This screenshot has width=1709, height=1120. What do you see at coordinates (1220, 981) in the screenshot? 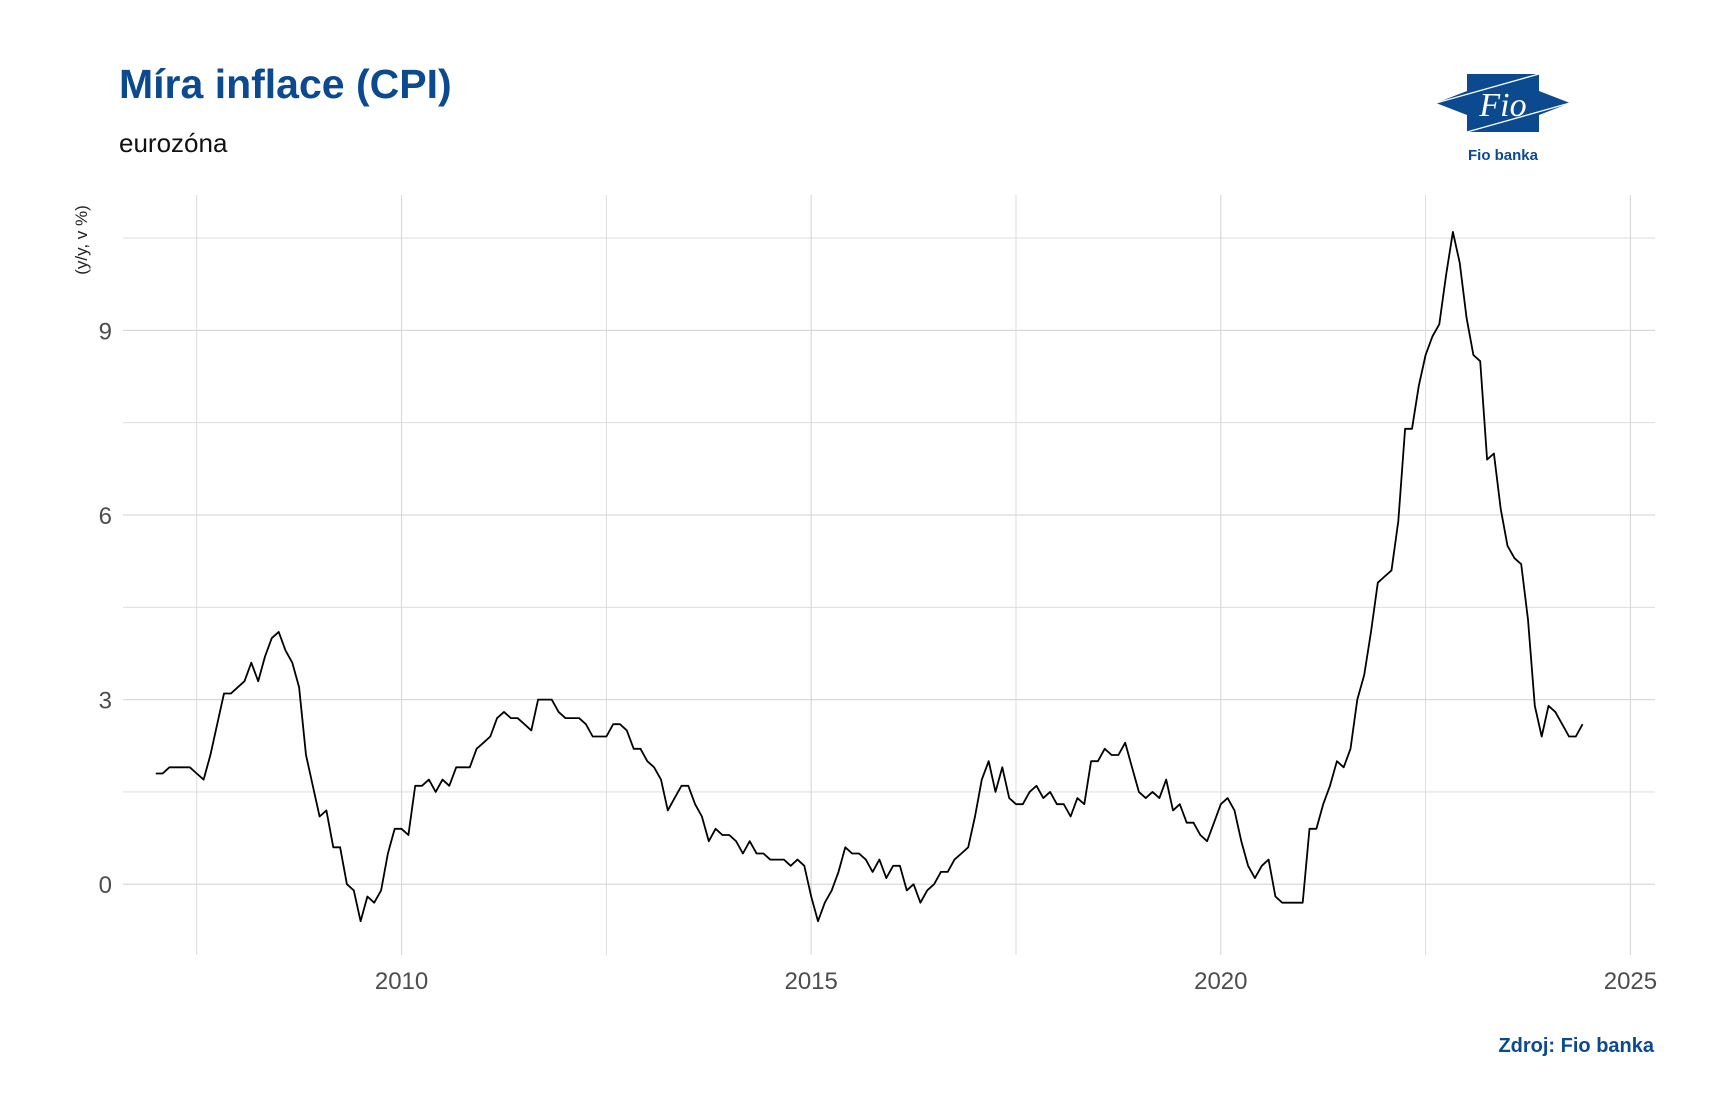
I see `x-tick-label: 2020` at bounding box center [1220, 981].